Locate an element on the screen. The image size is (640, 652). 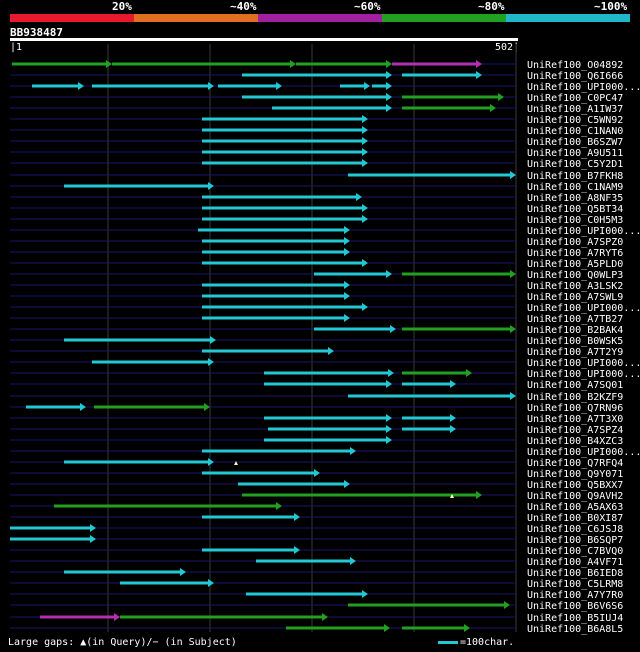
hit-row: UniRef100_B4XZC3 is located at coordinates (316, 441).